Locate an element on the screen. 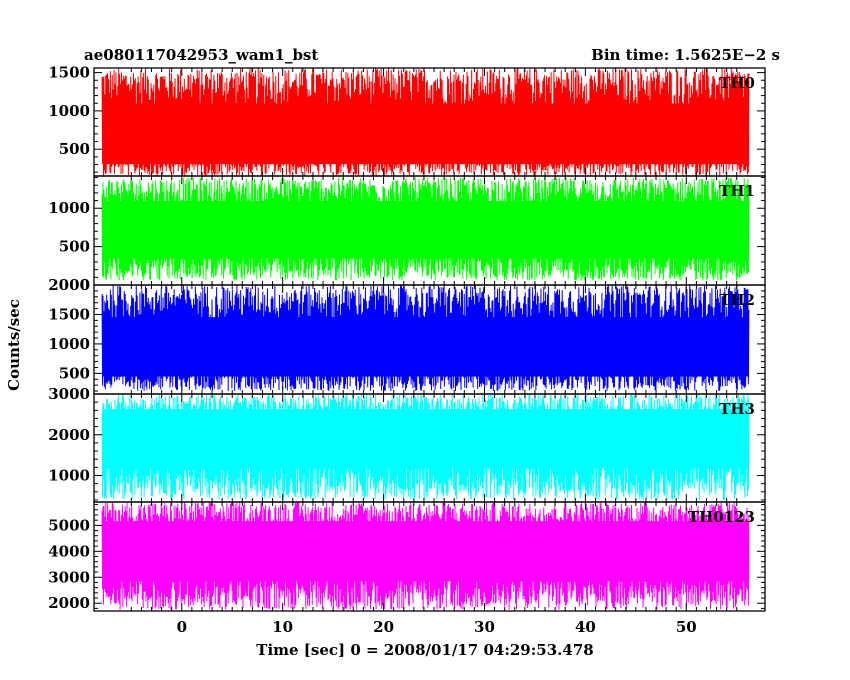 This screenshot has height=680, width=850. x-tick-label: 10 is located at coordinates (282, 627).